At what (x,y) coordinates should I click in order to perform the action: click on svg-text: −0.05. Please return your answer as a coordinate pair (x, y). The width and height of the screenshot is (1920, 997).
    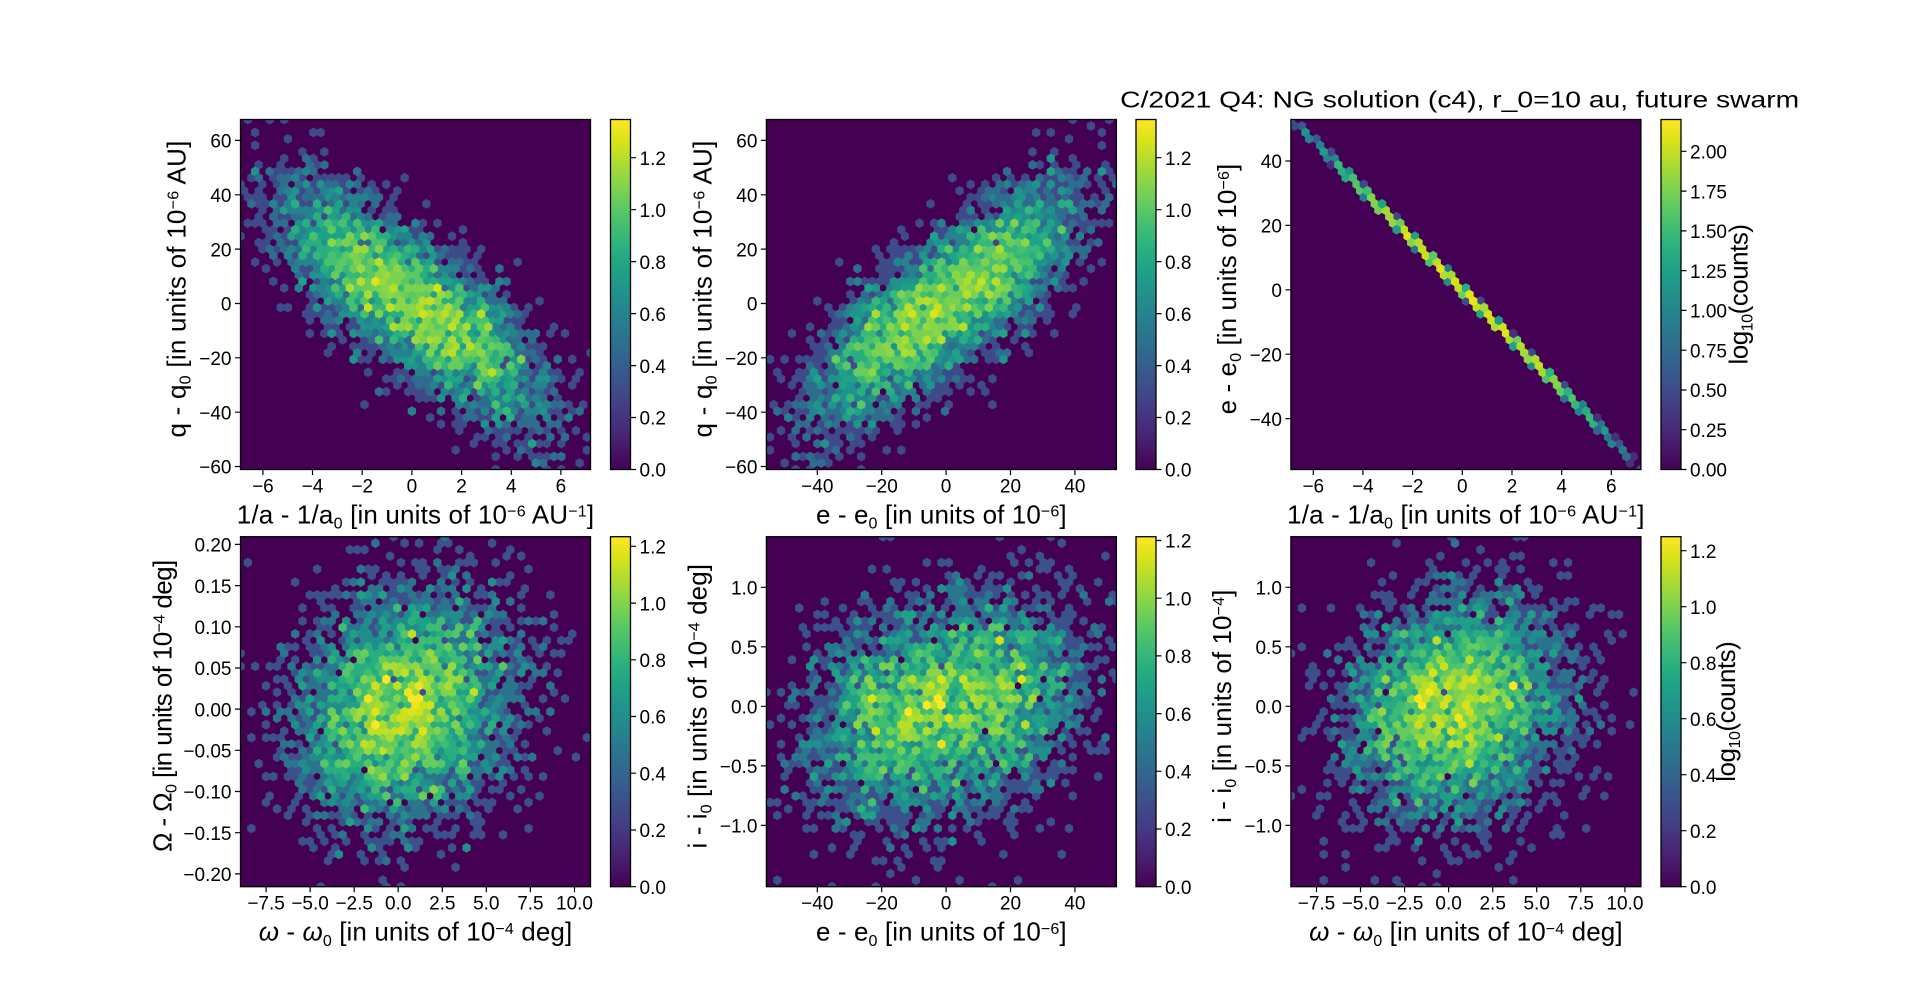
    Looking at the image, I should click on (207, 752).